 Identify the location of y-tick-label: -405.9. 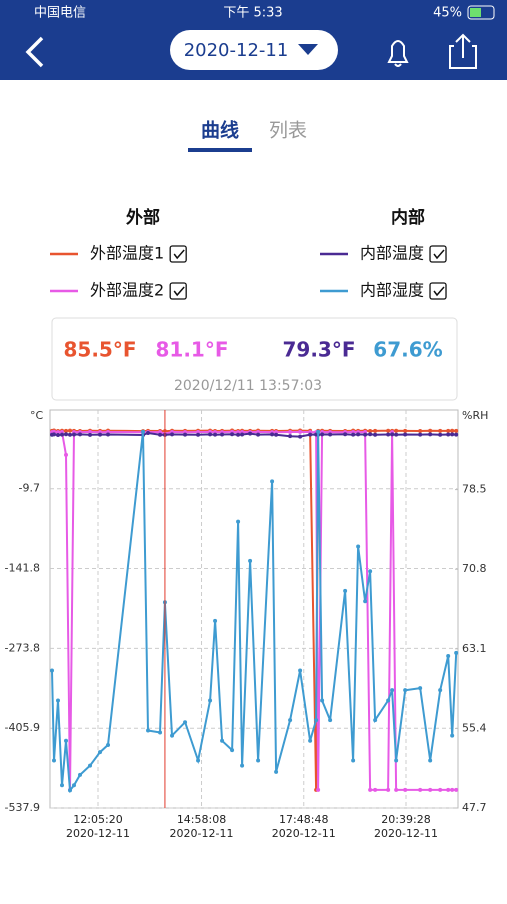
(22, 727).